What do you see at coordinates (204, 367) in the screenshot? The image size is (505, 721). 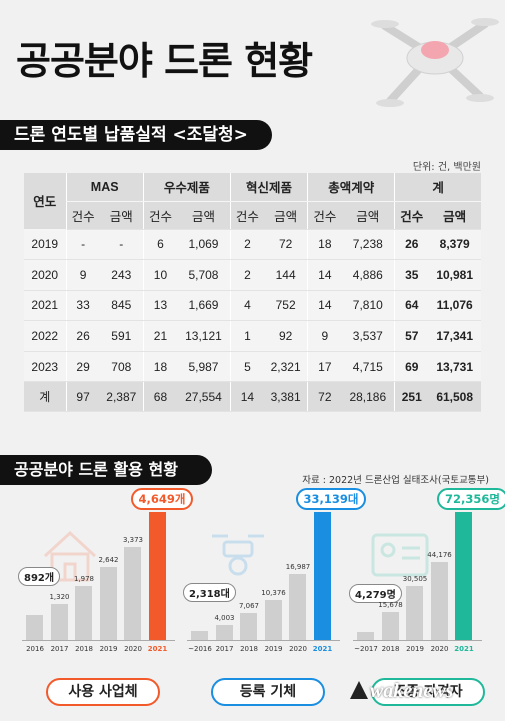 I see `table-cell: 5,987` at bounding box center [204, 367].